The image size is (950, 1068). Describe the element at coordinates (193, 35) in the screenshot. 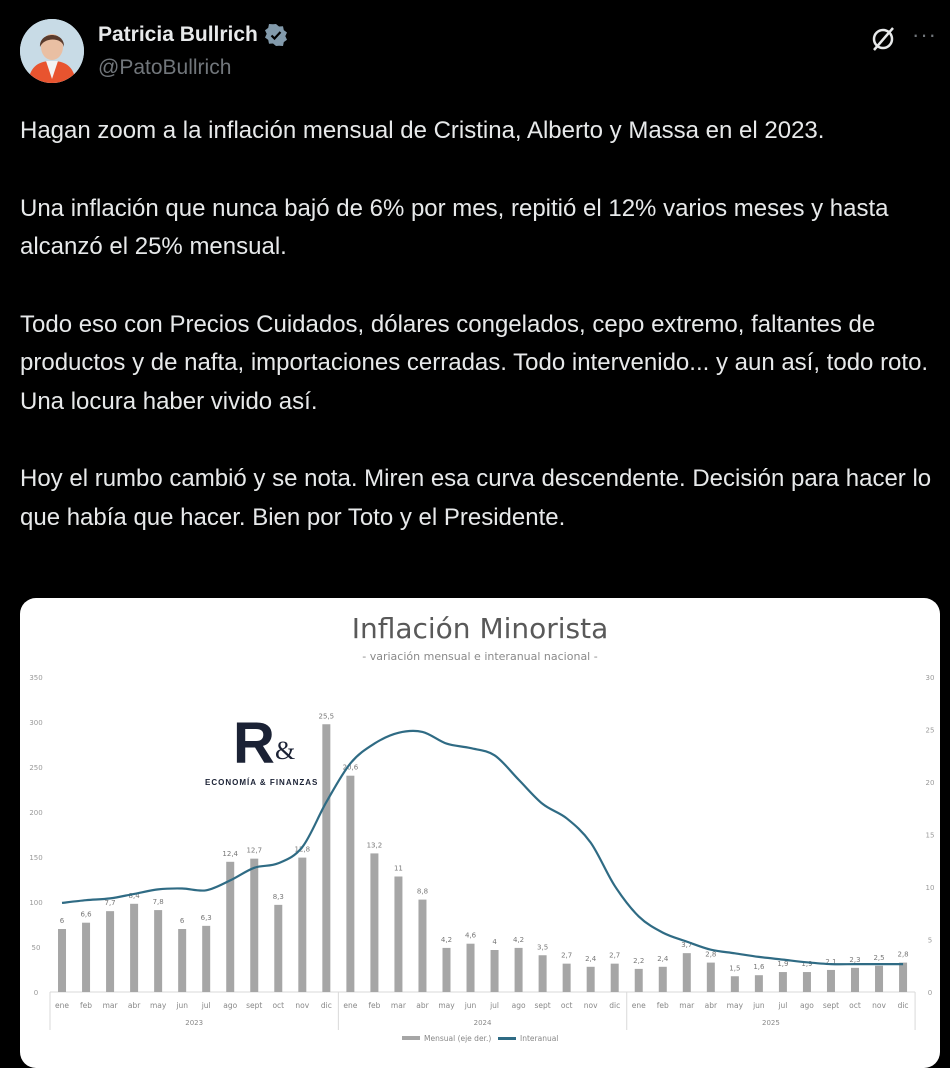

I see `author-name: Patricia Bullrich` at that location.